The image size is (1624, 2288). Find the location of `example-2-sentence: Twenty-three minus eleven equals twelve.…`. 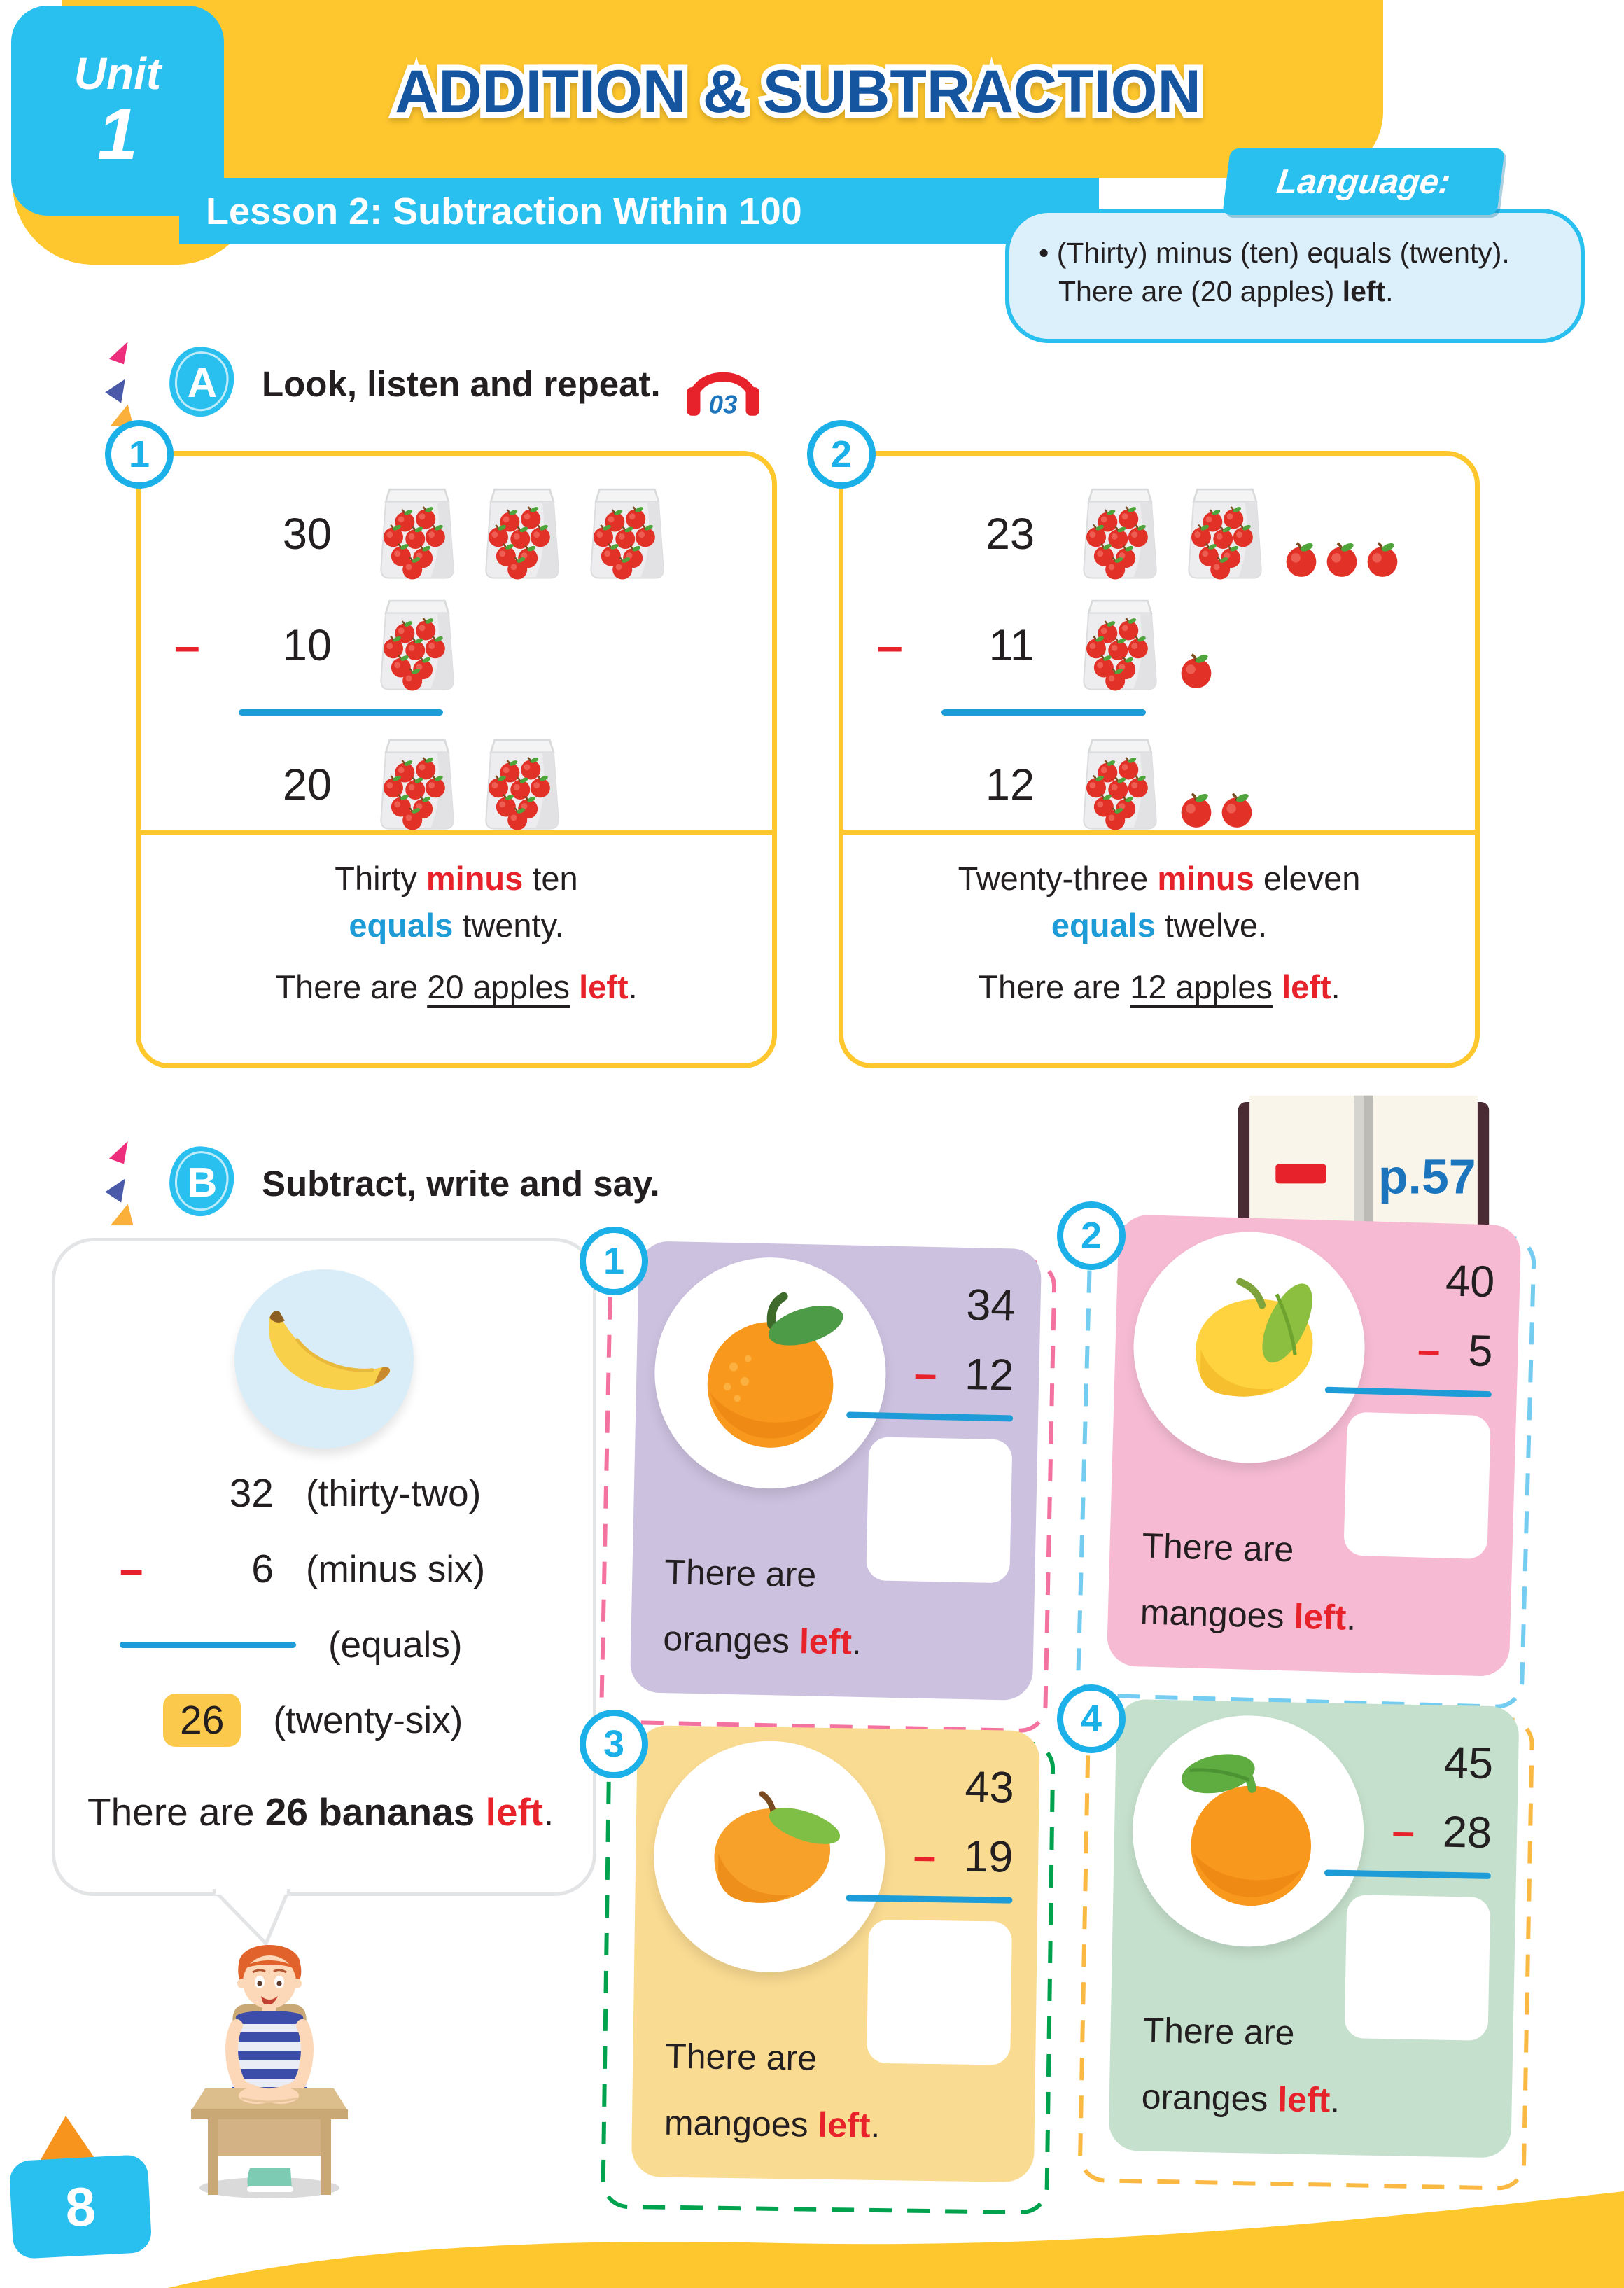

example-2-sentence: Twenty-three minus eleven equals twelve.… is located at coordinates (1159, 920).